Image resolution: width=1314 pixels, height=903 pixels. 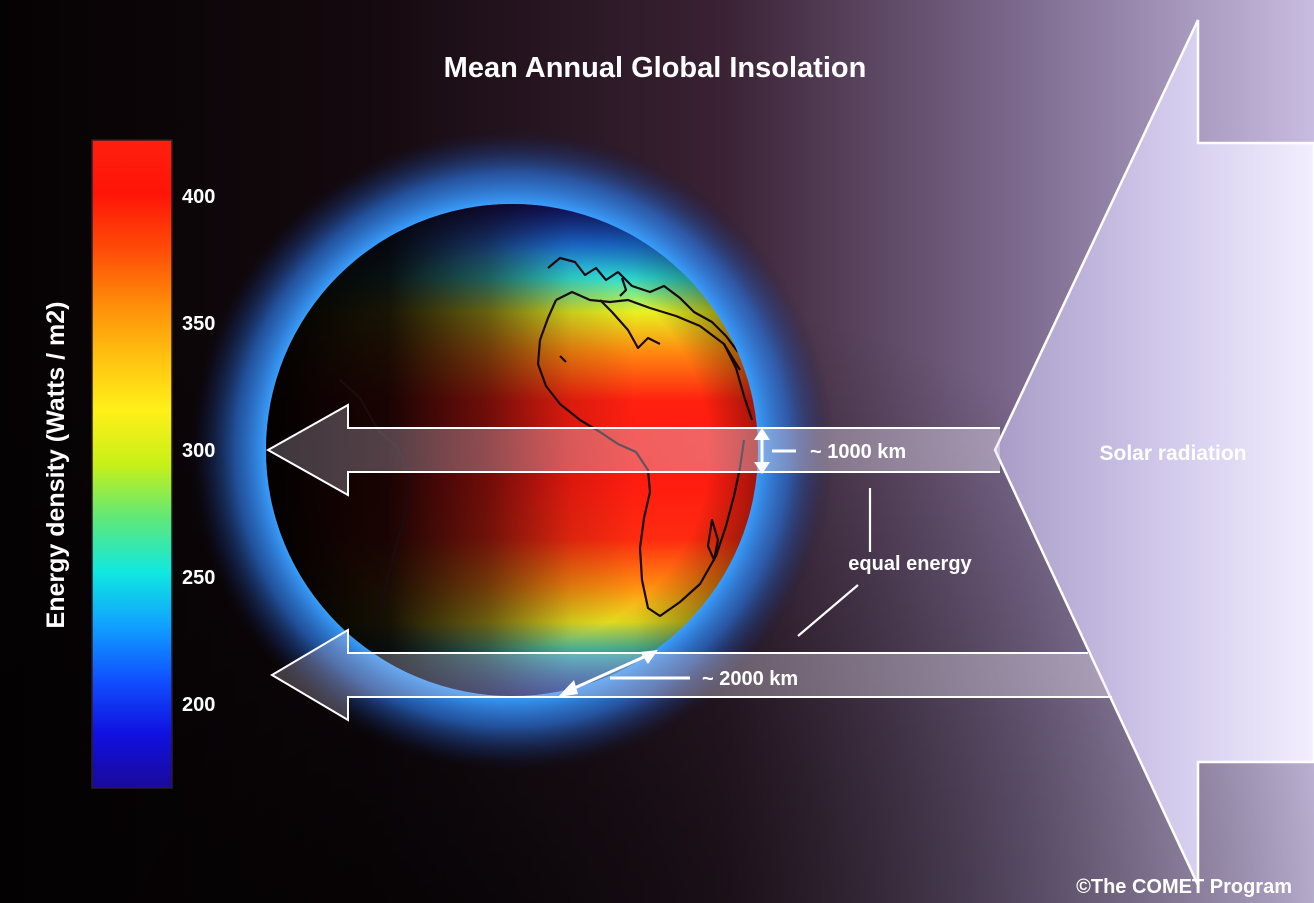 I want to click on copyright-label: ©The COMET Program, so click(x=1184, y=887).